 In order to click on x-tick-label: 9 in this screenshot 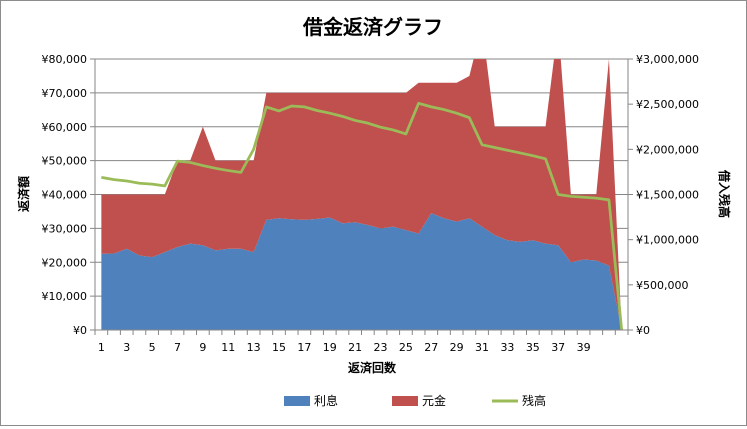, I will do `click(202, 347)`.